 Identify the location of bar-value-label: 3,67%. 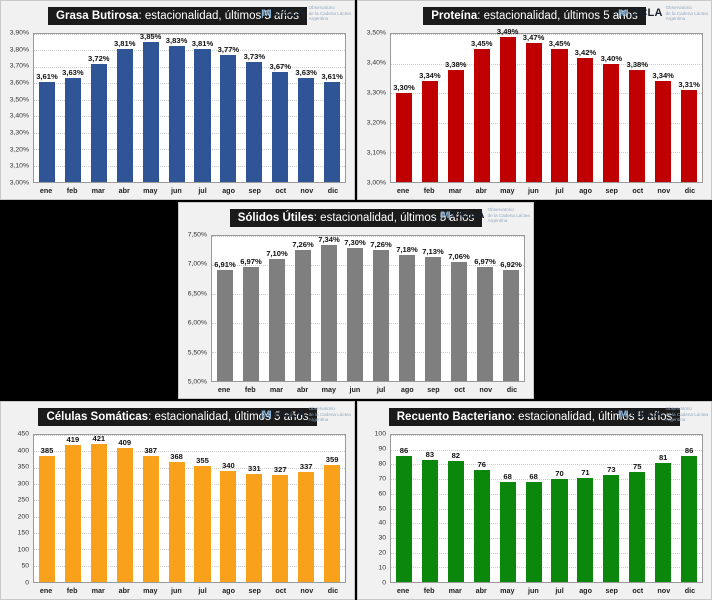
(280, 66).